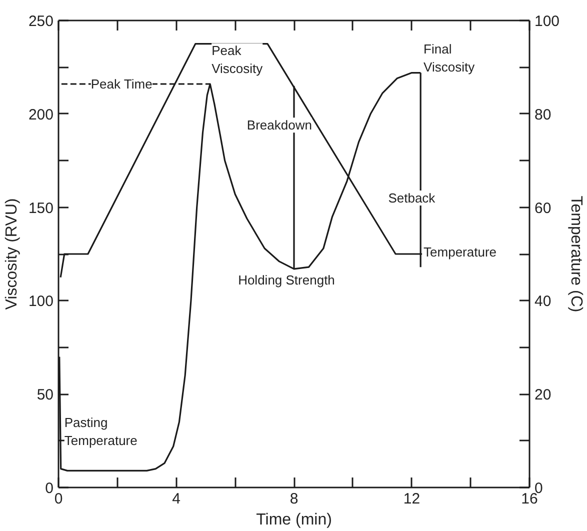 The width and height of the screenshot is (587, 531). What do you see at coordinates (450, 57) in the screenshot?
I see `annotation: Final Viscosity` at bounding box center [450, 57].